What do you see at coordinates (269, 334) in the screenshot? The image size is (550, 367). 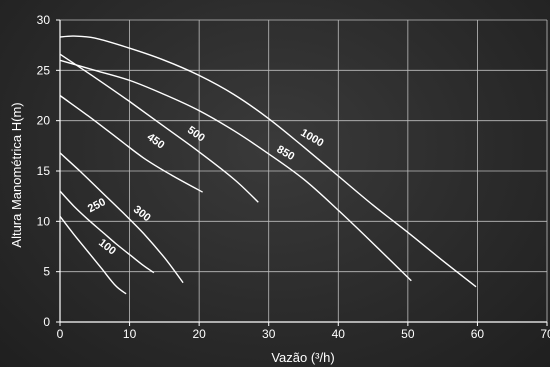 I see `x-tick-label-30: 30` at bounding box center [269, 334].